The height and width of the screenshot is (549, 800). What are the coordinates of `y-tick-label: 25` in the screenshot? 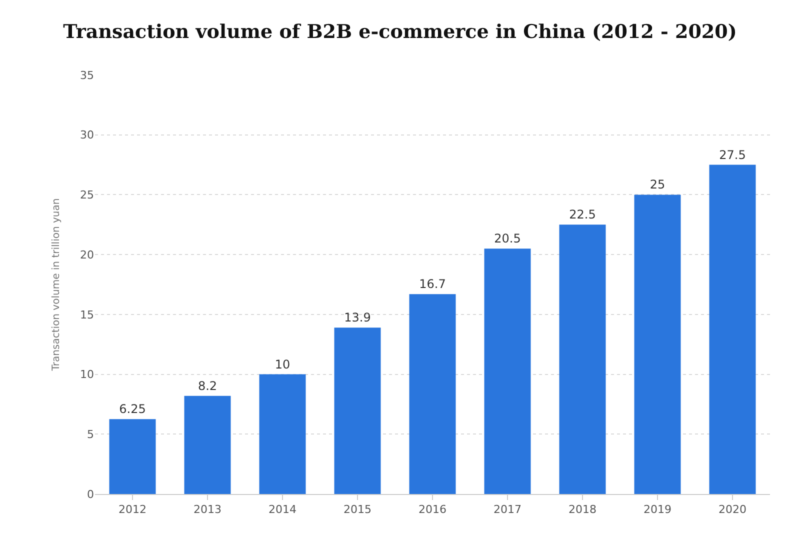 It's located at (87, 195).